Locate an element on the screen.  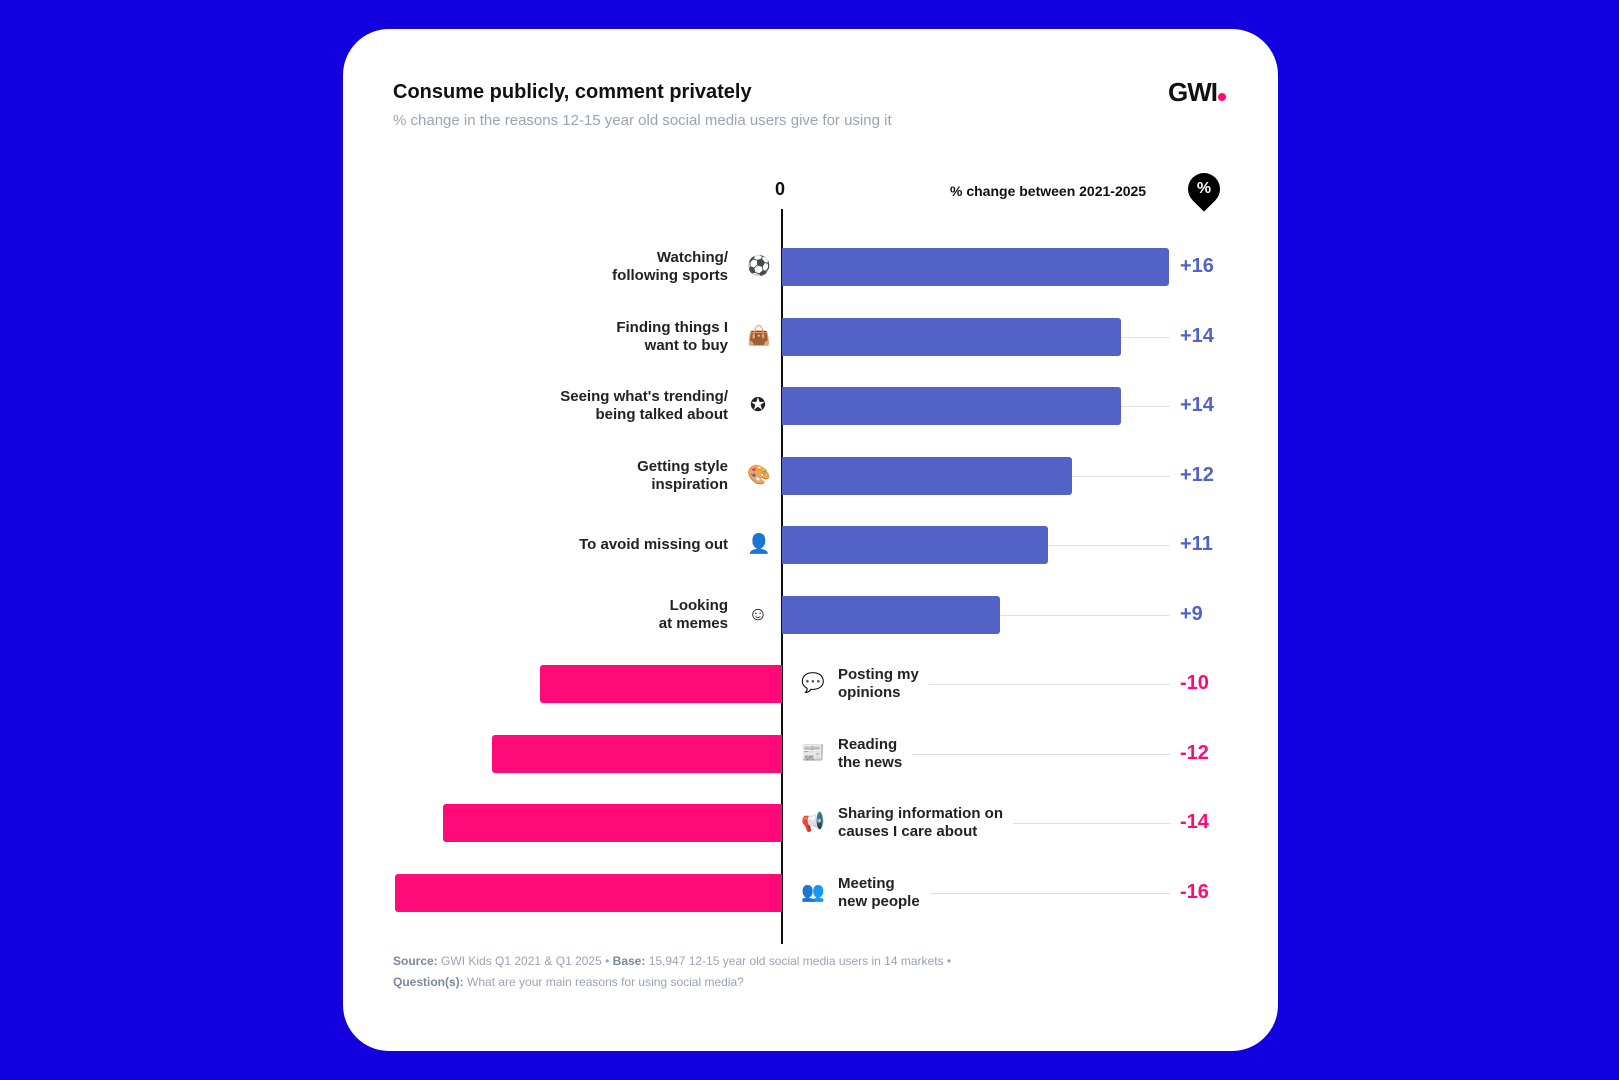
bar-row: Reading the news 📰 -12 is located at coordinates (810, 754).